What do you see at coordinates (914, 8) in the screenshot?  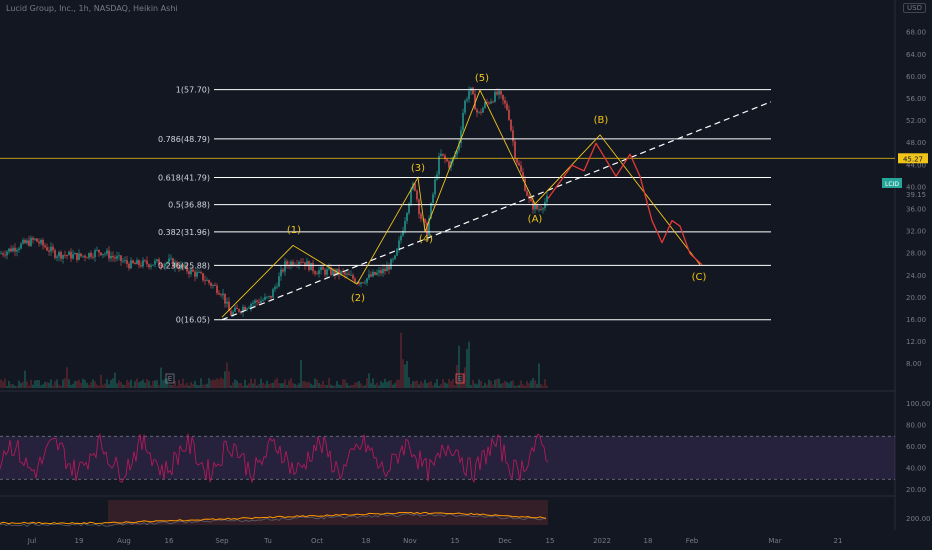 I see `currency-button: USD` at bounding box center [914, 8].